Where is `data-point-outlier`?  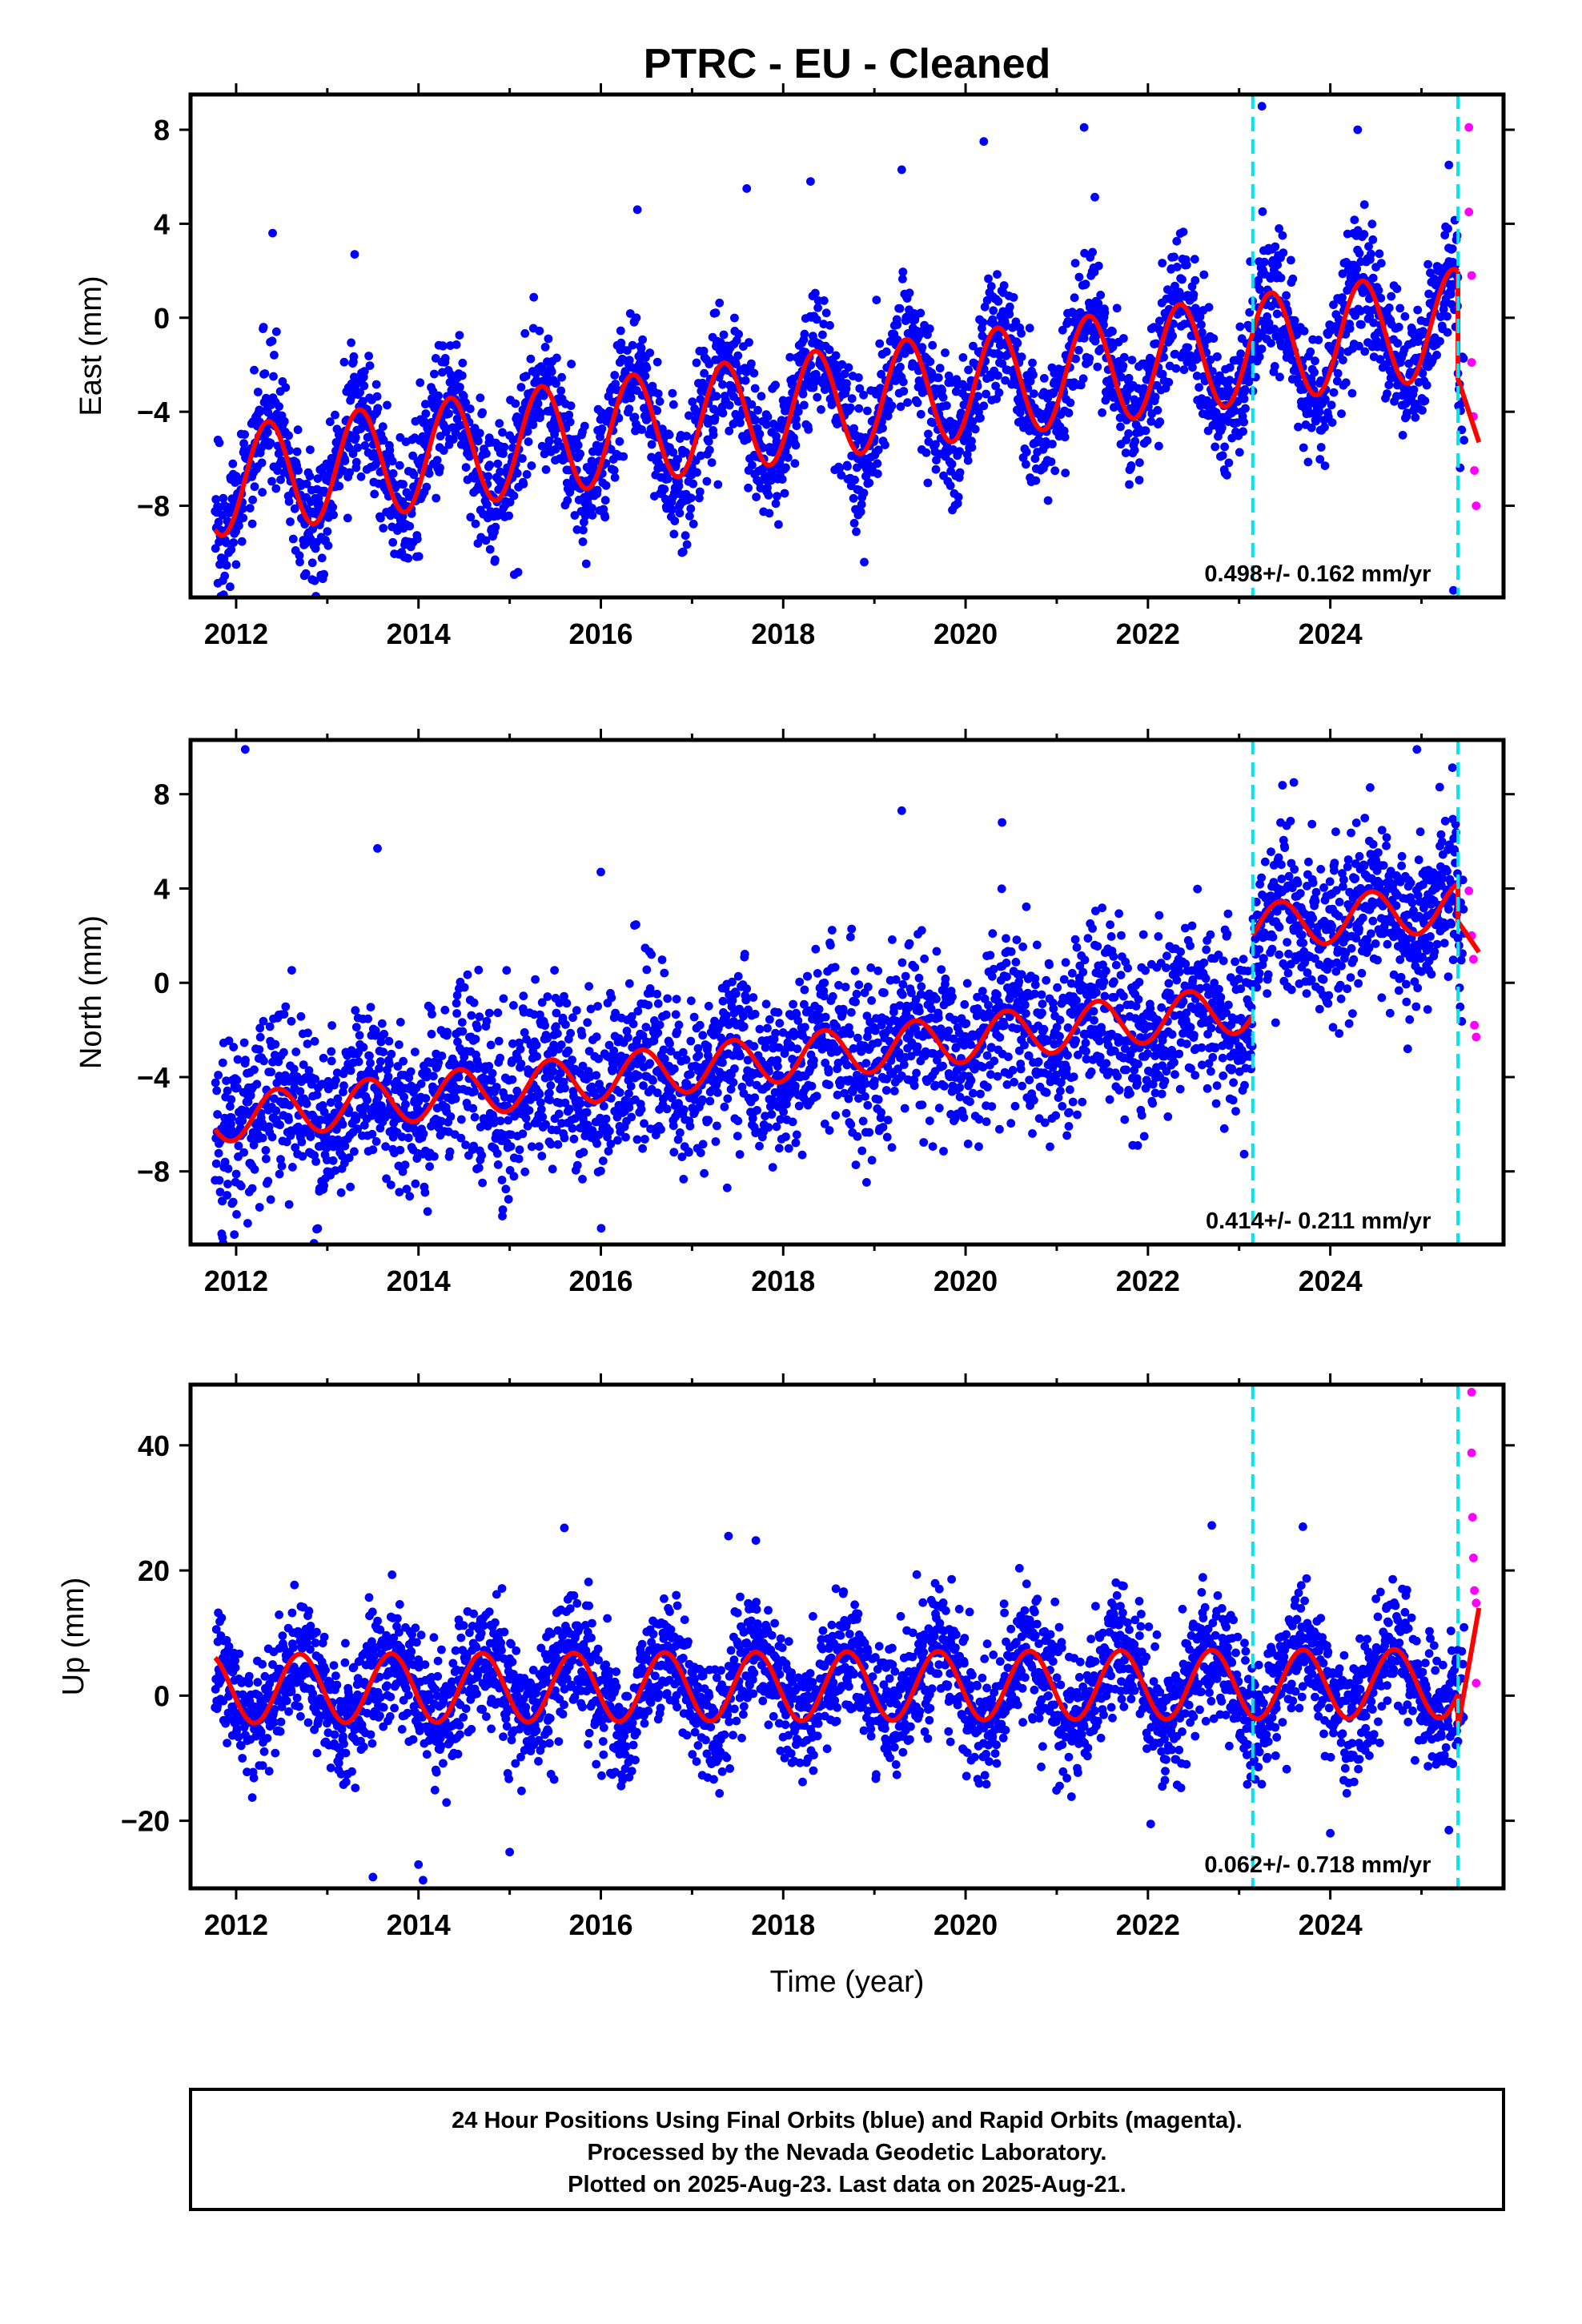
data-point-outlier is located at coordinates (810, 182).